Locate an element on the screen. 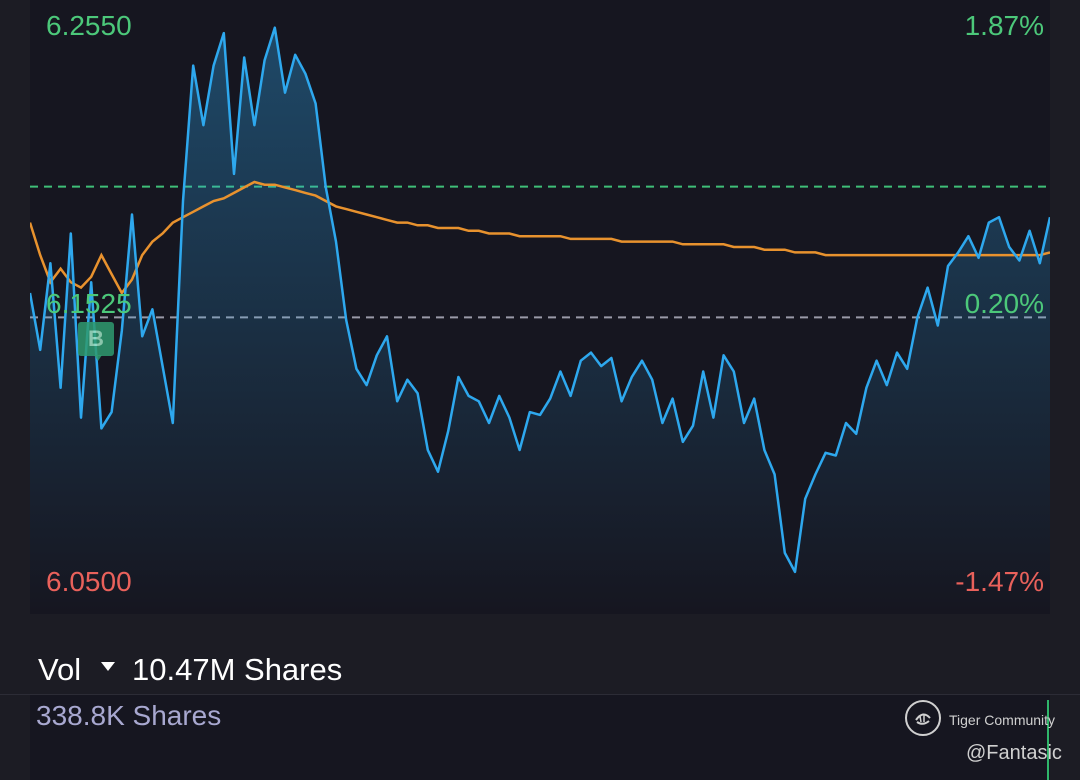 The height and width of the screenshot is (780, 1080). buy-marker-label: B is located at coordinates (96, 338).